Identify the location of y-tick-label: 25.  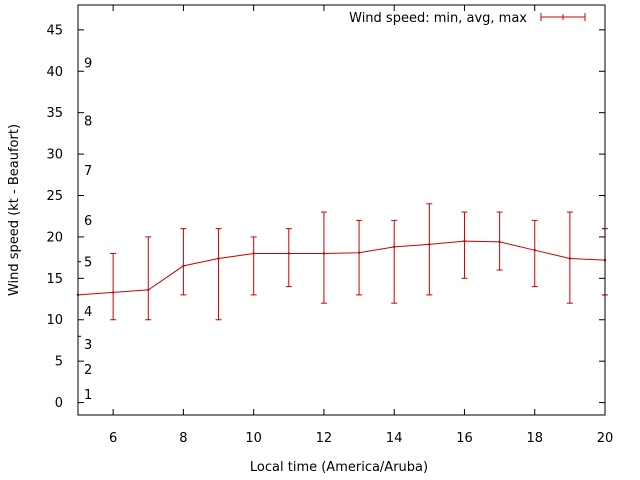
(54, 196).